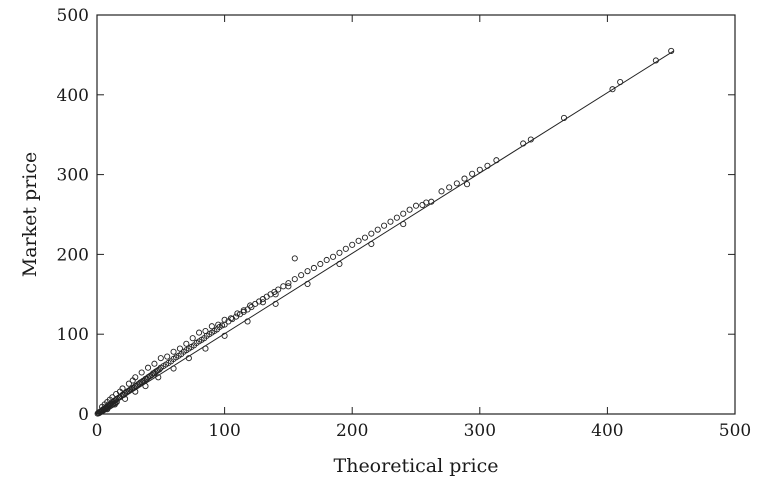 Image resolution: width=768 pixels, height=484 pixels. Describe the element at coordinates (416, 466) in the screenshot. I see `x-axis-label: Theoretical price` at that location.